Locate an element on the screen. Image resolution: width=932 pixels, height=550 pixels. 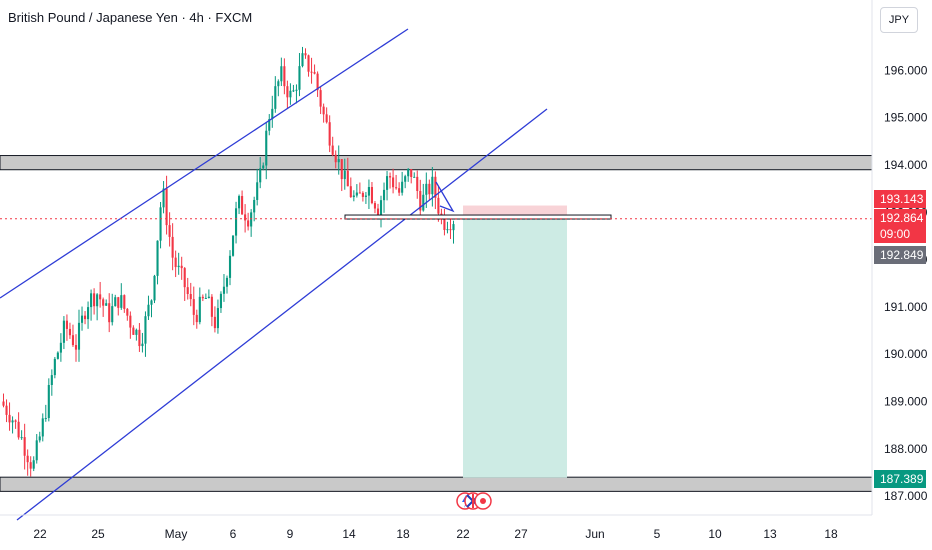
price-label: 187.389 is located at coordinates (902, 479).